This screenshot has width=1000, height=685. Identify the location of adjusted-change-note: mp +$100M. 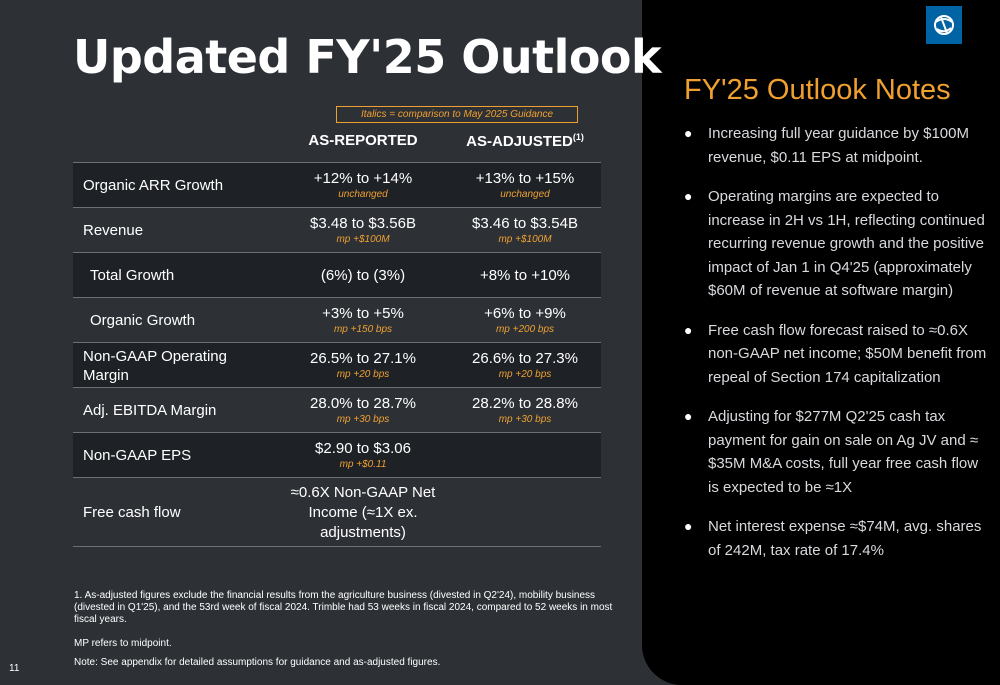
(525, 239).